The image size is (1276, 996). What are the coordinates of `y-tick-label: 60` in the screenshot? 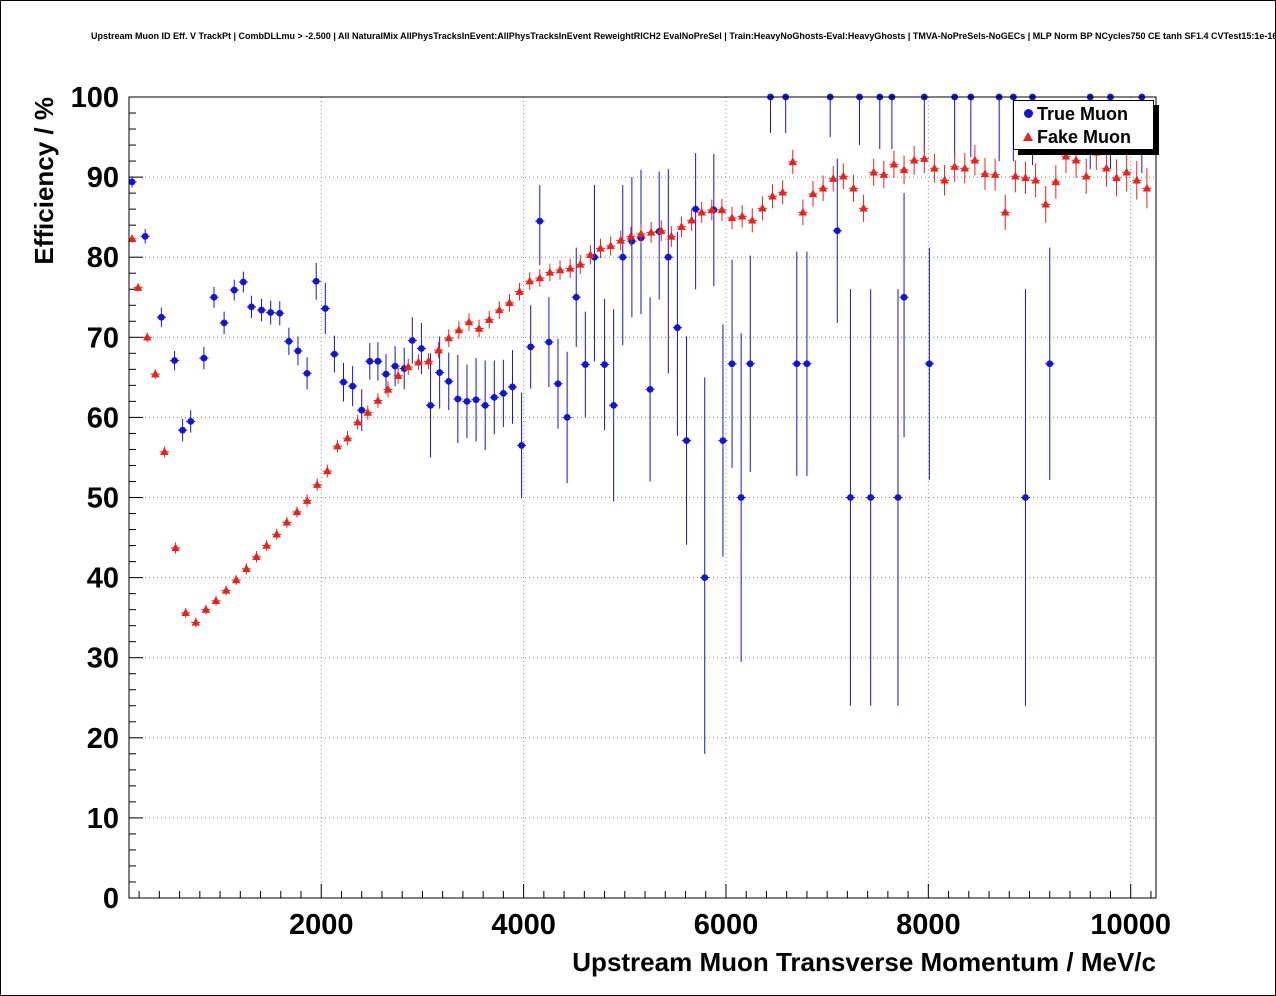 It's located at (103, 418).